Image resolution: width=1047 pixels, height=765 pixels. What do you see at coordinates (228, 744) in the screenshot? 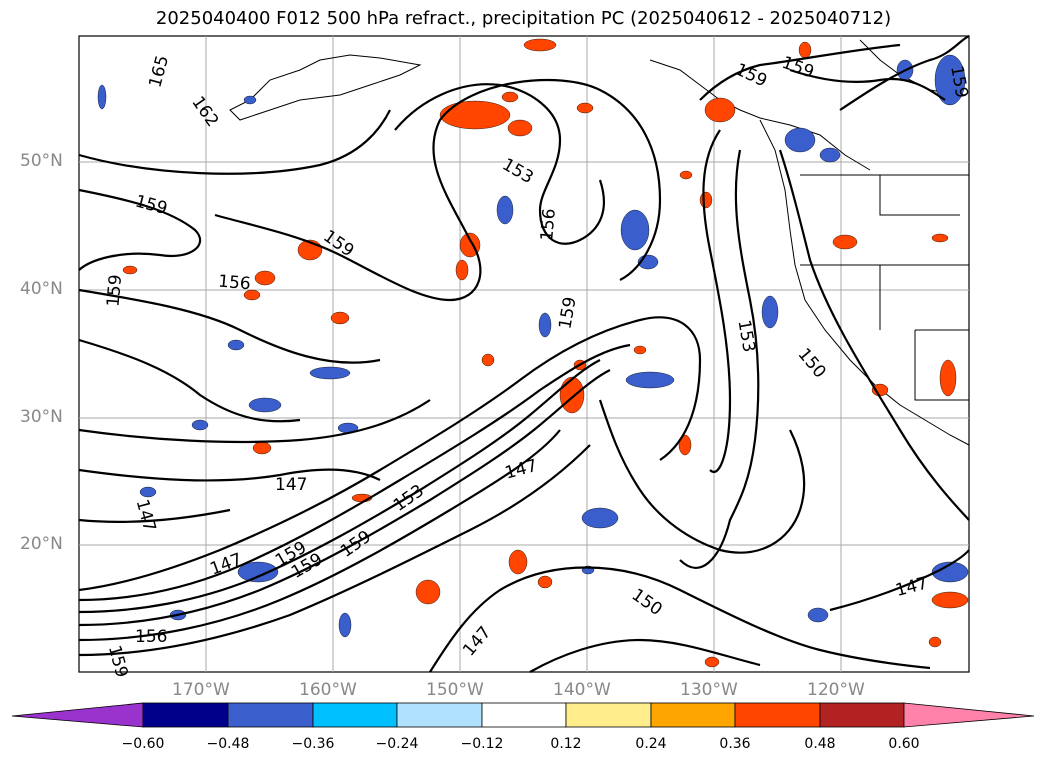
I see `colorbar-tick: −0.48` at bounding box center [228, 744].